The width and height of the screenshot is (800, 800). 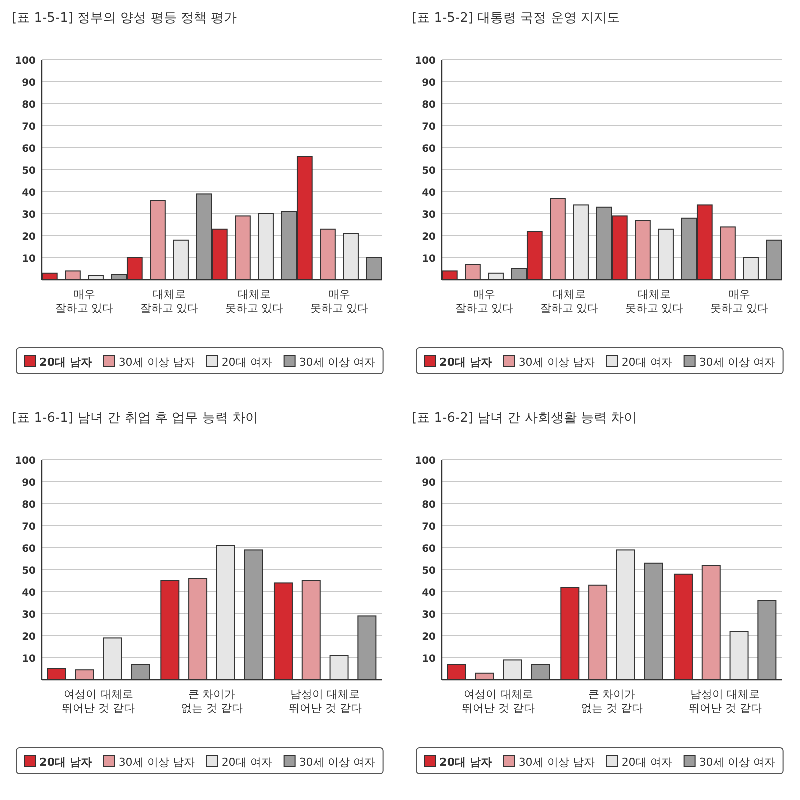 What do you see at coordinates (516, 18) in the screenshot?
I see `chart-title: [표 1-5-2] 대통령 국정 운영 지지도` at bounding box center [516, 18].